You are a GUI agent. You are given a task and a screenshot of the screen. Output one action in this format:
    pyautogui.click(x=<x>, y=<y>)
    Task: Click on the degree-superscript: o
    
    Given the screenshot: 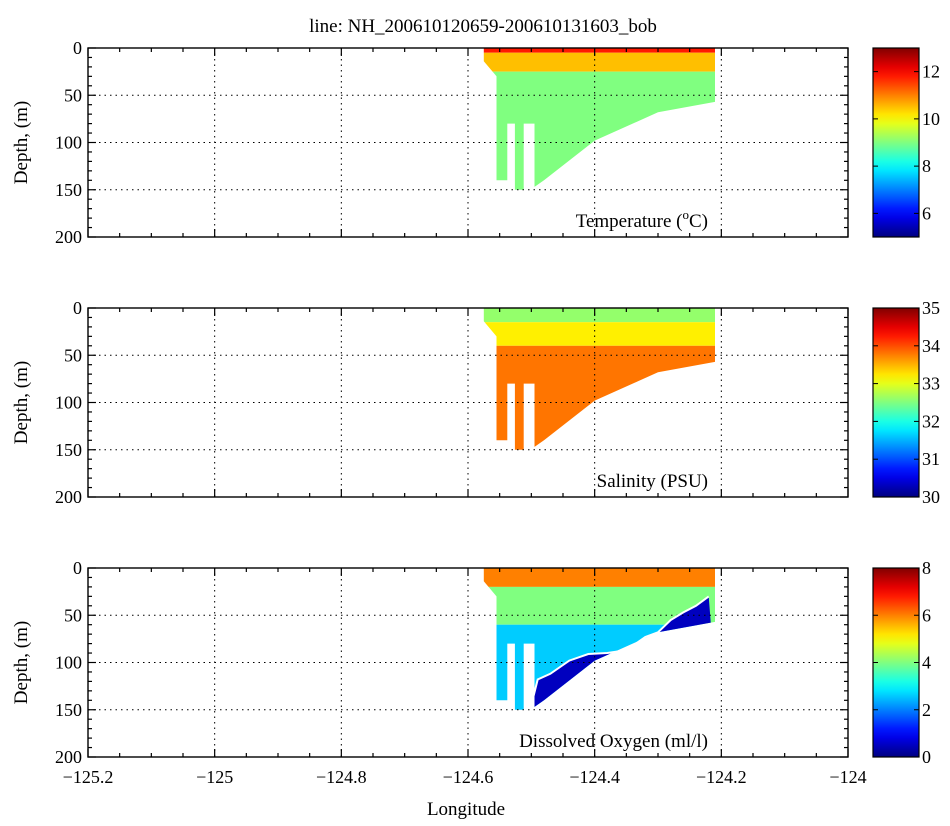 What is the action you would take?
    pyautogui.click(x=686, y=214)
    